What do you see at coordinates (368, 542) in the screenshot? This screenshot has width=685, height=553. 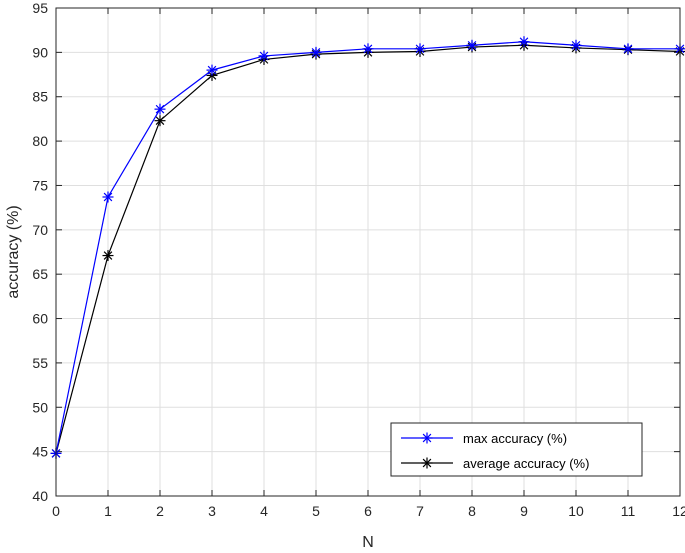 I see `x-axis-label: N` at bounding box center [368, 542].